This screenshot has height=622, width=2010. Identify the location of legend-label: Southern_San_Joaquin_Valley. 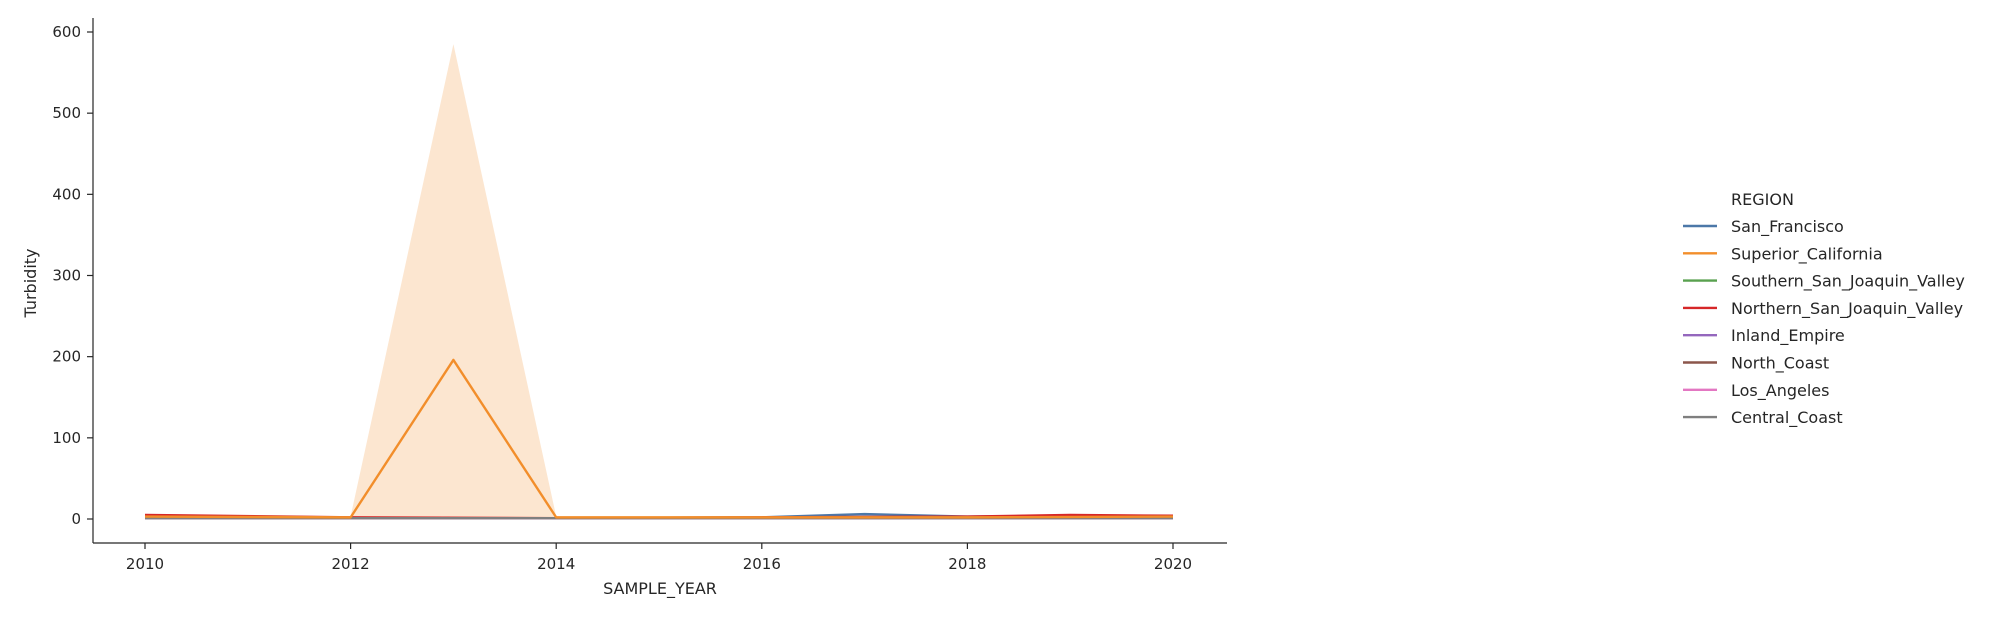
(1848, 282).